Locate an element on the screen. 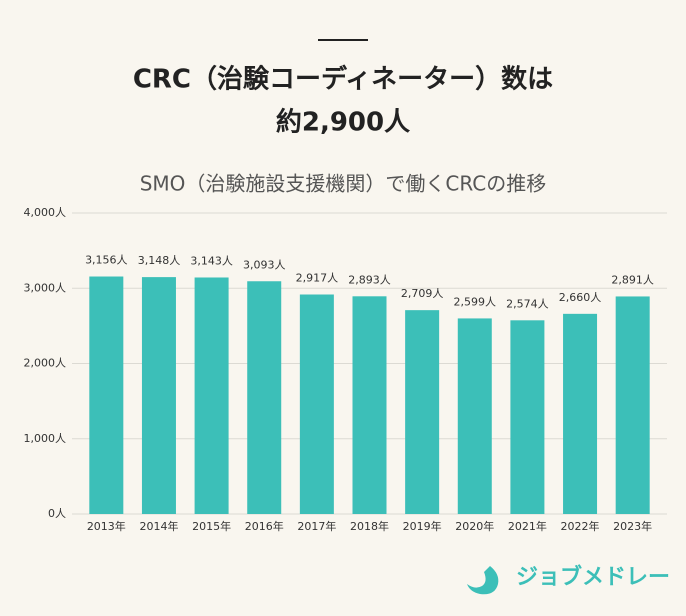 The width and height of the screenshot is (686, 616). x-tick-label: 2015年 is located at coordinates (211, 526).